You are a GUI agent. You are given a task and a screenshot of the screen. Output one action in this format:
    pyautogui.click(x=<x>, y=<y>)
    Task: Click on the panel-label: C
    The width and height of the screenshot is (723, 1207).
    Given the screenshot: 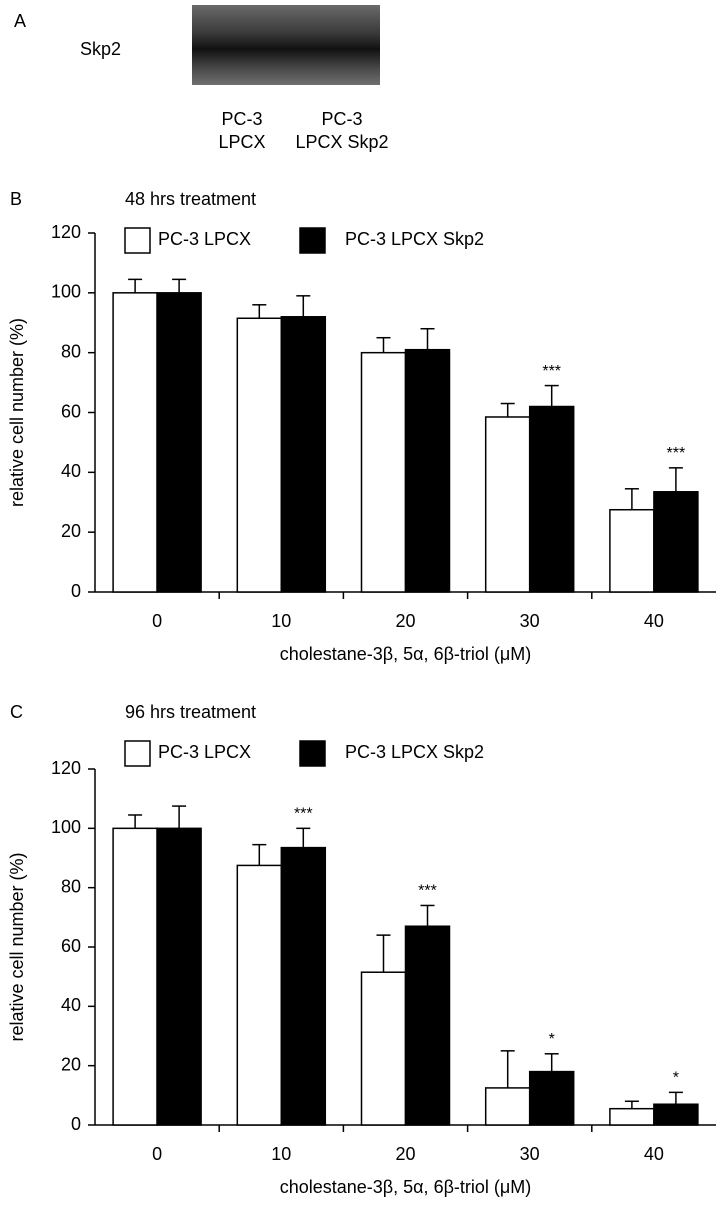 What is the action you would take?
    pyautogui.click(x=16, y=712)
    